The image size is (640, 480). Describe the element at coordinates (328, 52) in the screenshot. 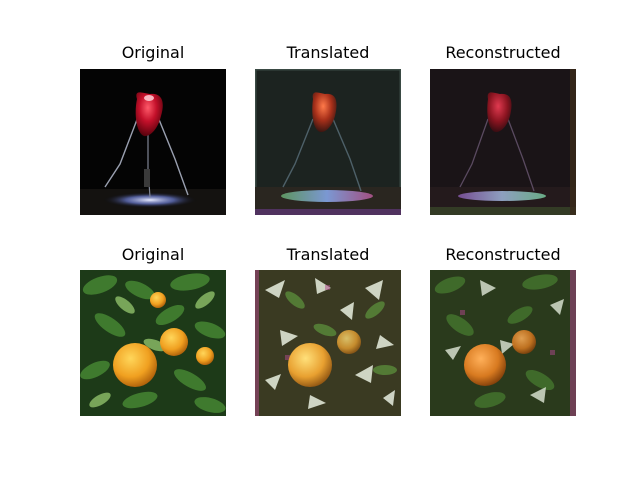

I see `panel-title-translated-1: Translated` at that location.